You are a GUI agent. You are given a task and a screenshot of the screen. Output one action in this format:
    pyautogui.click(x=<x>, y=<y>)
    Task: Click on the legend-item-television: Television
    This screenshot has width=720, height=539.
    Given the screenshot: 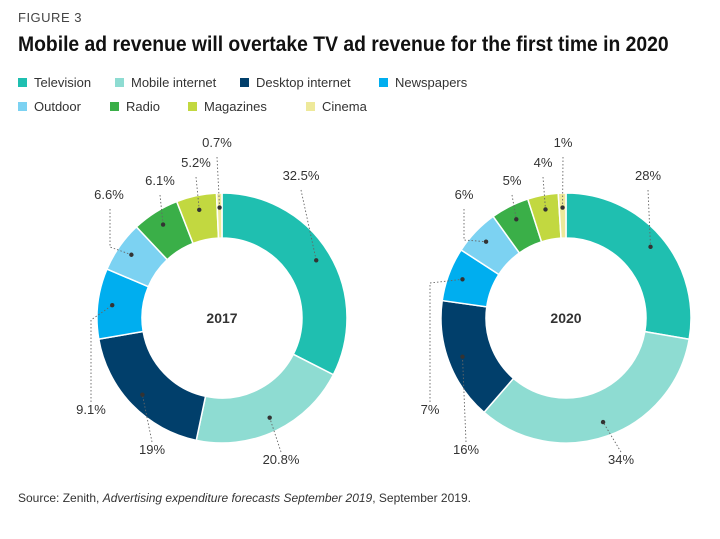 What is the action you would take?
    pyautogui.click(x=54, y=82)
    